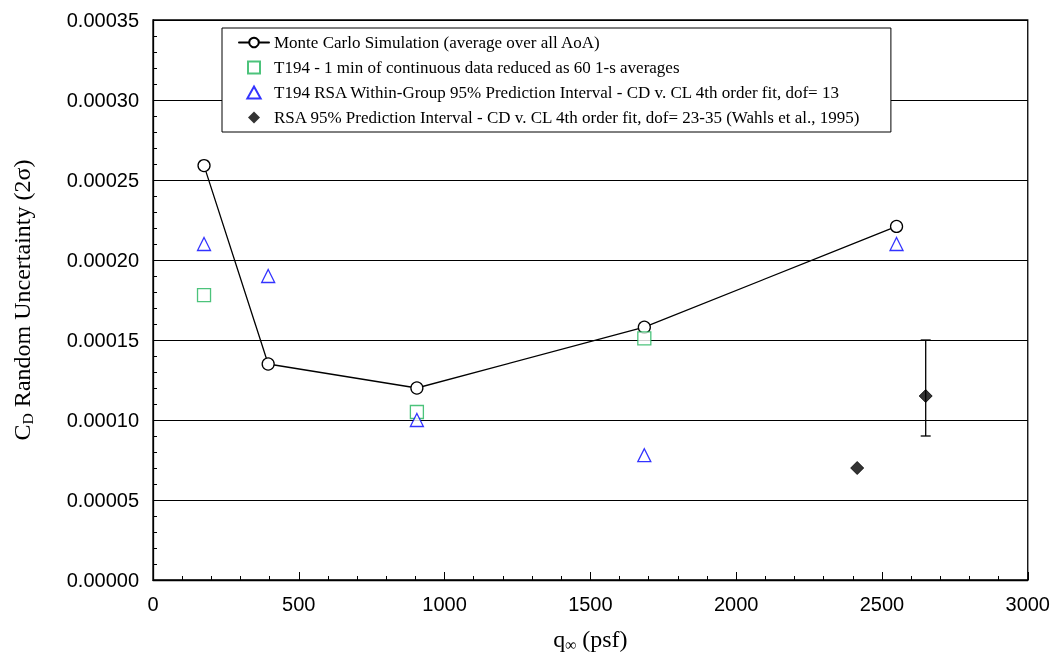 The height and width of the screenshot is (670, 1053). What do you see at coordinates (590, 640) in the screenshot?
I see `x-axis-title: q∞ (psf)` at bounding box center [590, 640].